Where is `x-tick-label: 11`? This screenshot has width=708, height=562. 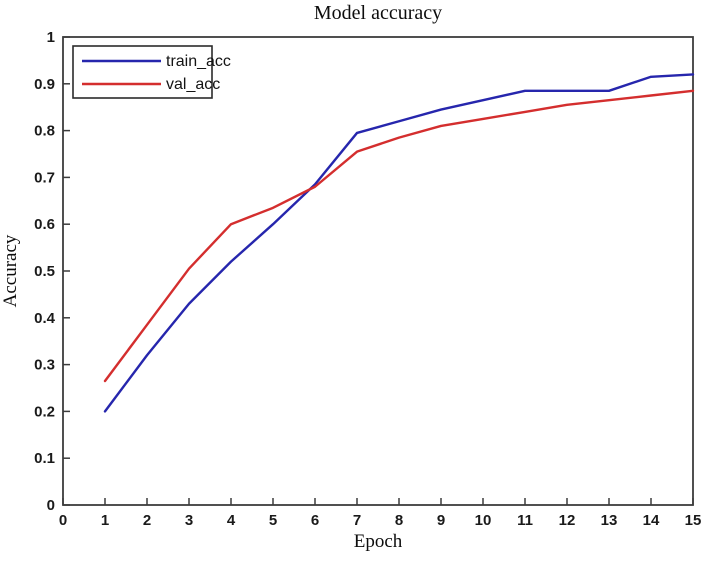 x-tick-label: 11 is located at coordinates (525, 520).